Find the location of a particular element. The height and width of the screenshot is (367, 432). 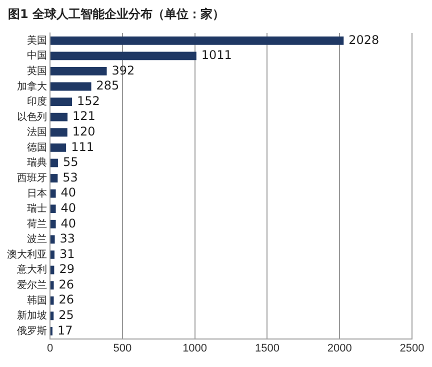

x-tick-label: 2500 is located at coordinates (412, 348).